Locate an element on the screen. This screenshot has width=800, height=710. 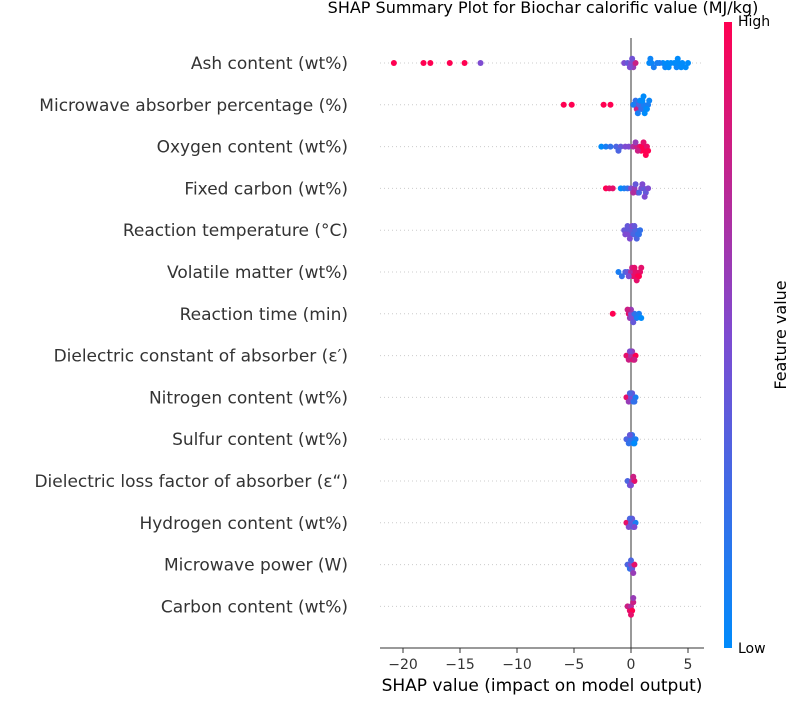
feature-label: Ash content (wt%) is located at coordinates (269, 64).